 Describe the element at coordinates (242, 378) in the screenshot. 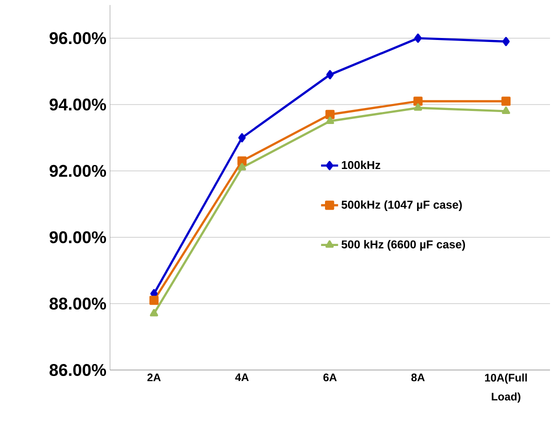

I see `x-tick-label: 4A` at that location.